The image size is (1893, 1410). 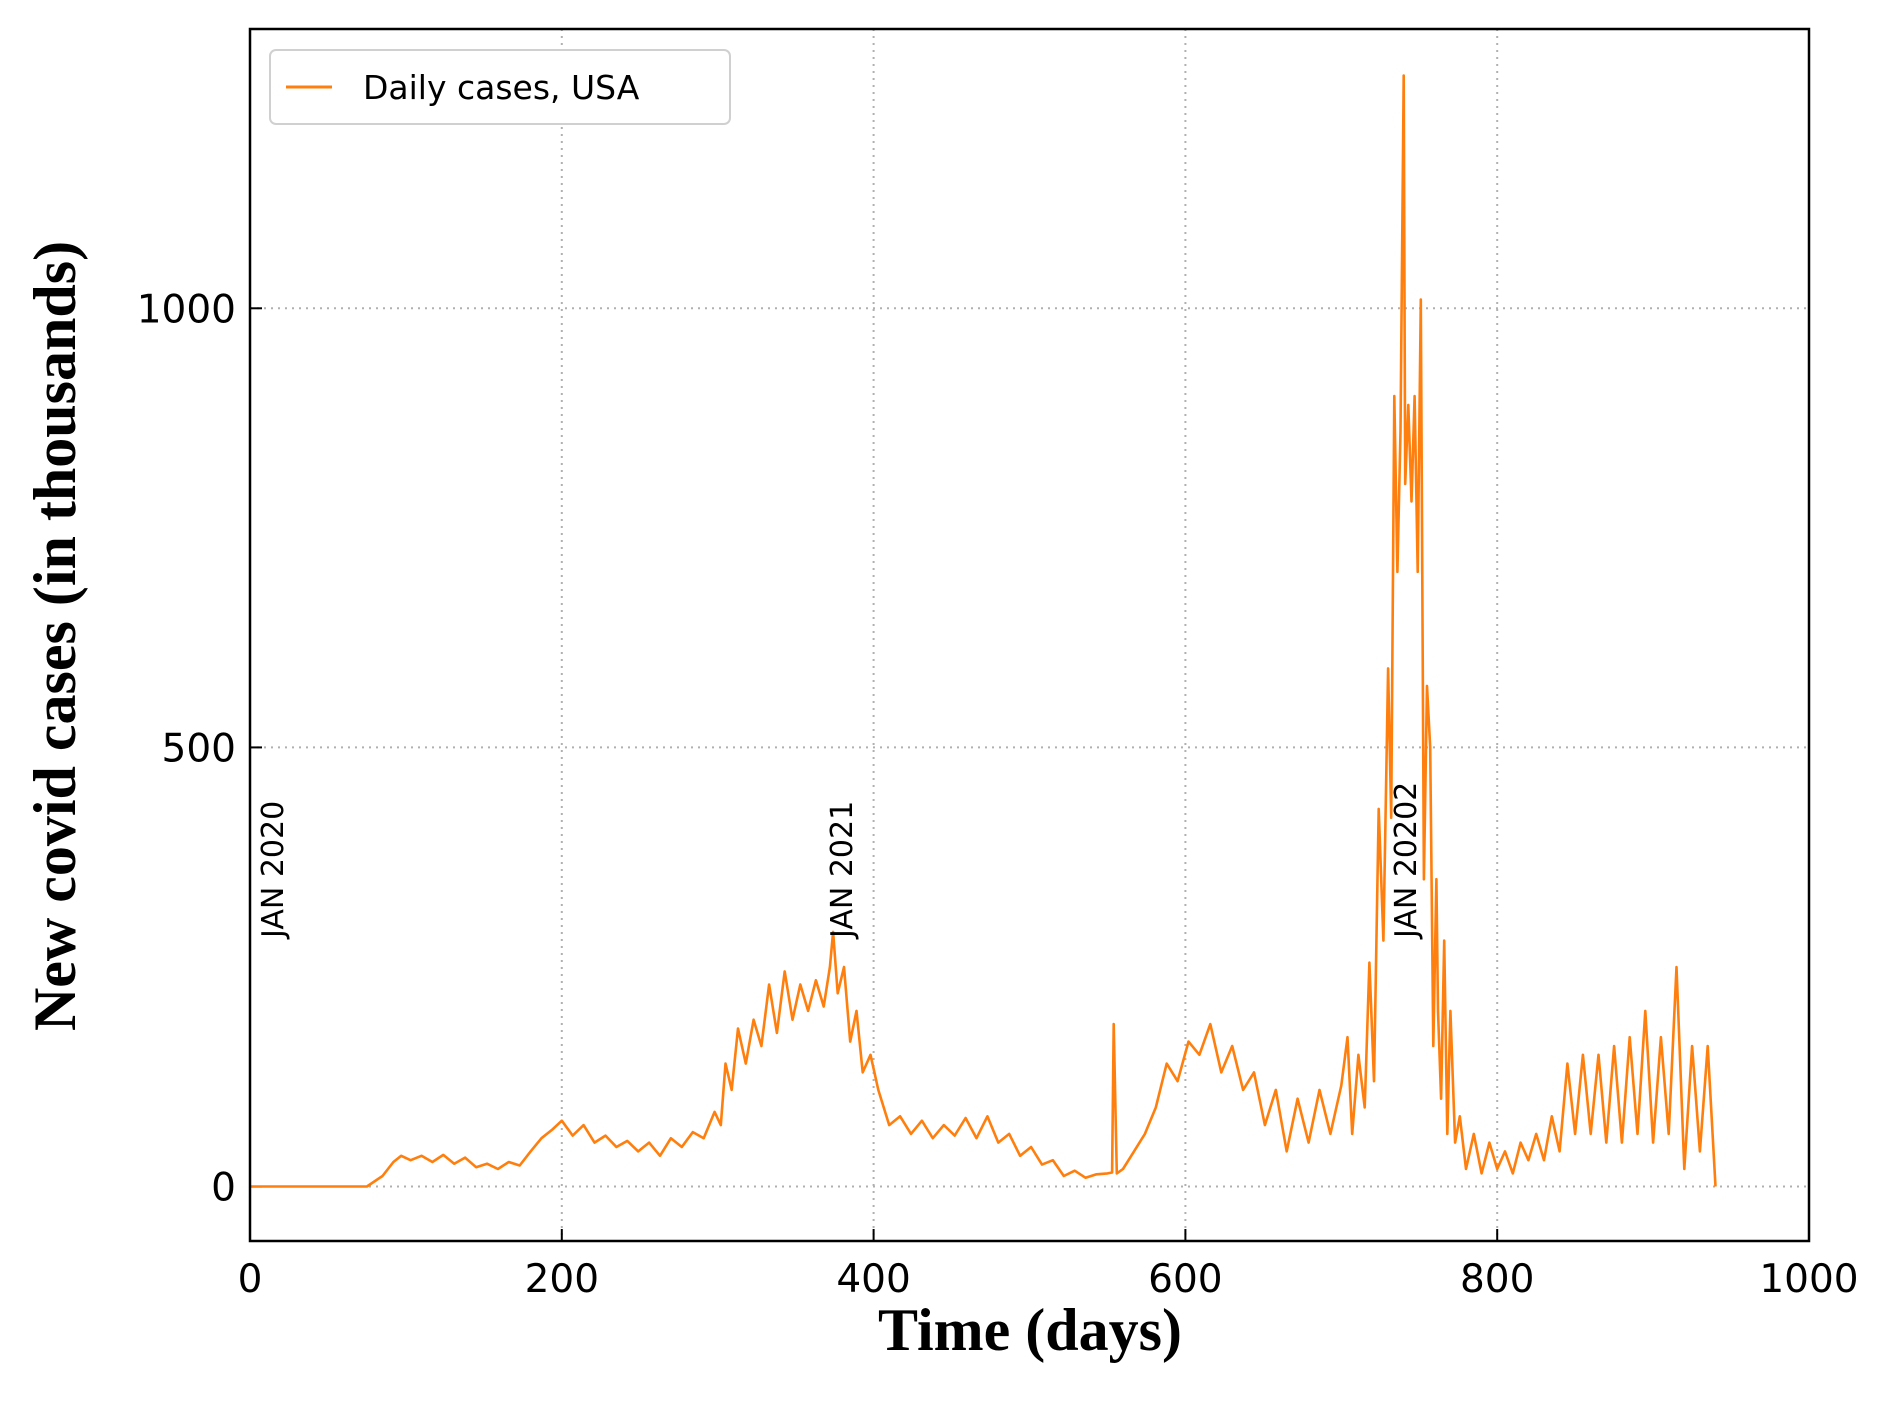 I want to click on annotation: JAN 2021, so click(x=842, y=870).